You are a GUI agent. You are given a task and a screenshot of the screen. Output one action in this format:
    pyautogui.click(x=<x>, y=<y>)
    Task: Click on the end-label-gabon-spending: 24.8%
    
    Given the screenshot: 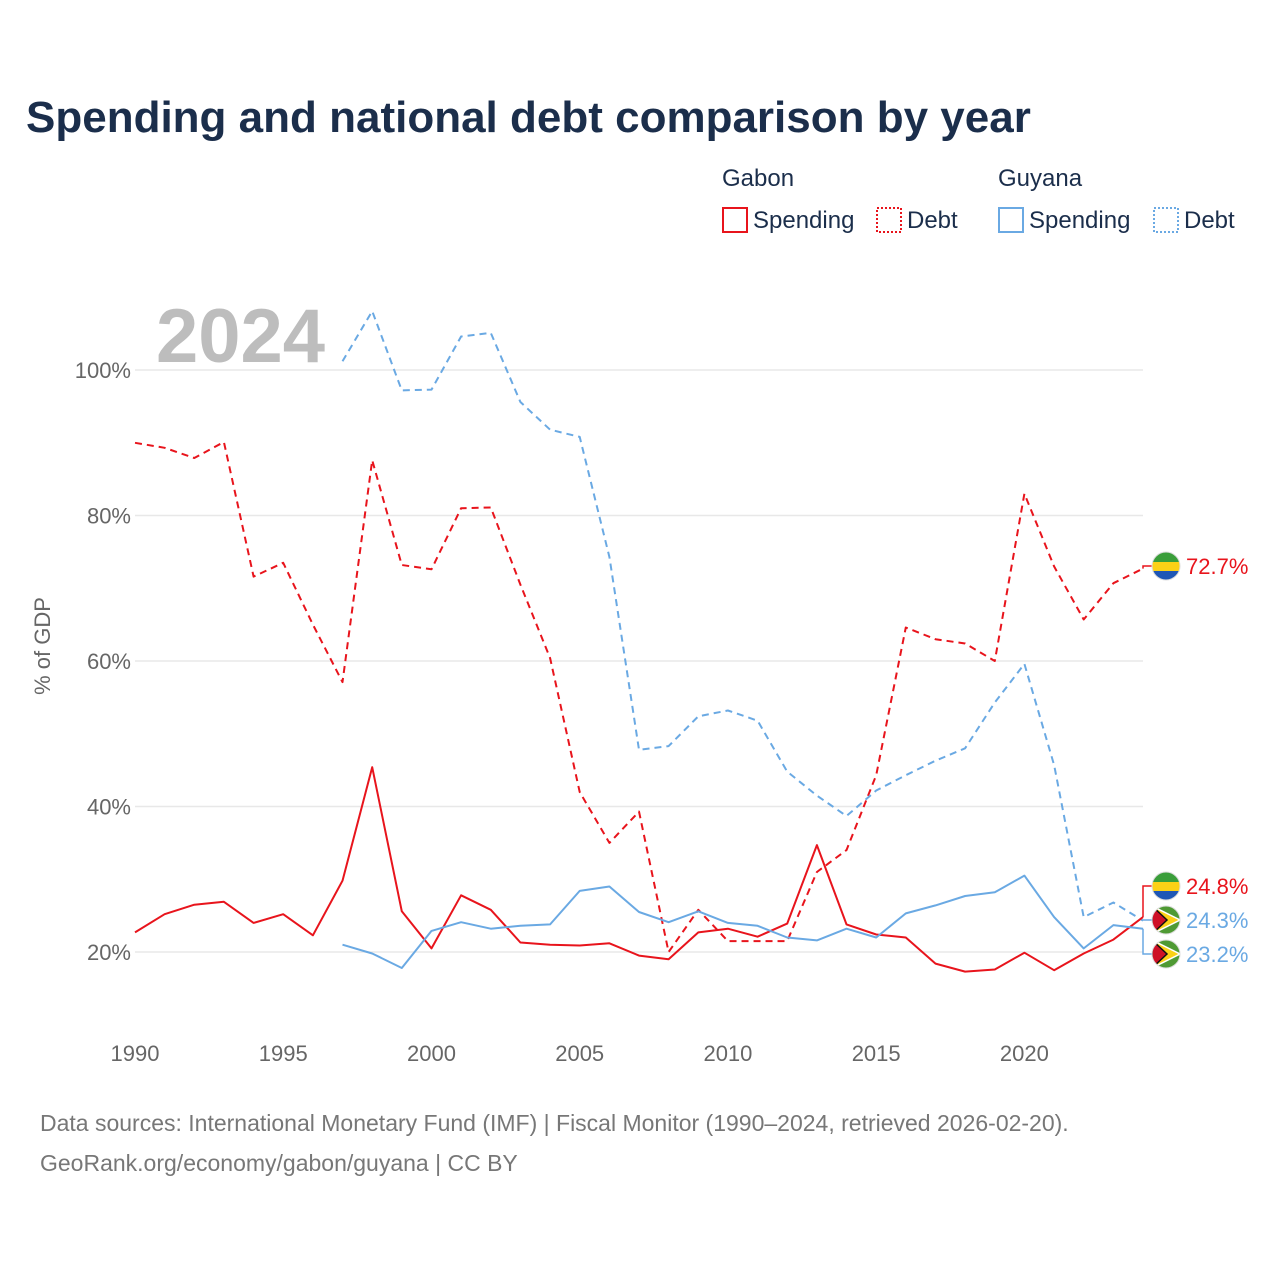 What is the action you would take?
    pyautogui.click(x=1217, y=886)
    